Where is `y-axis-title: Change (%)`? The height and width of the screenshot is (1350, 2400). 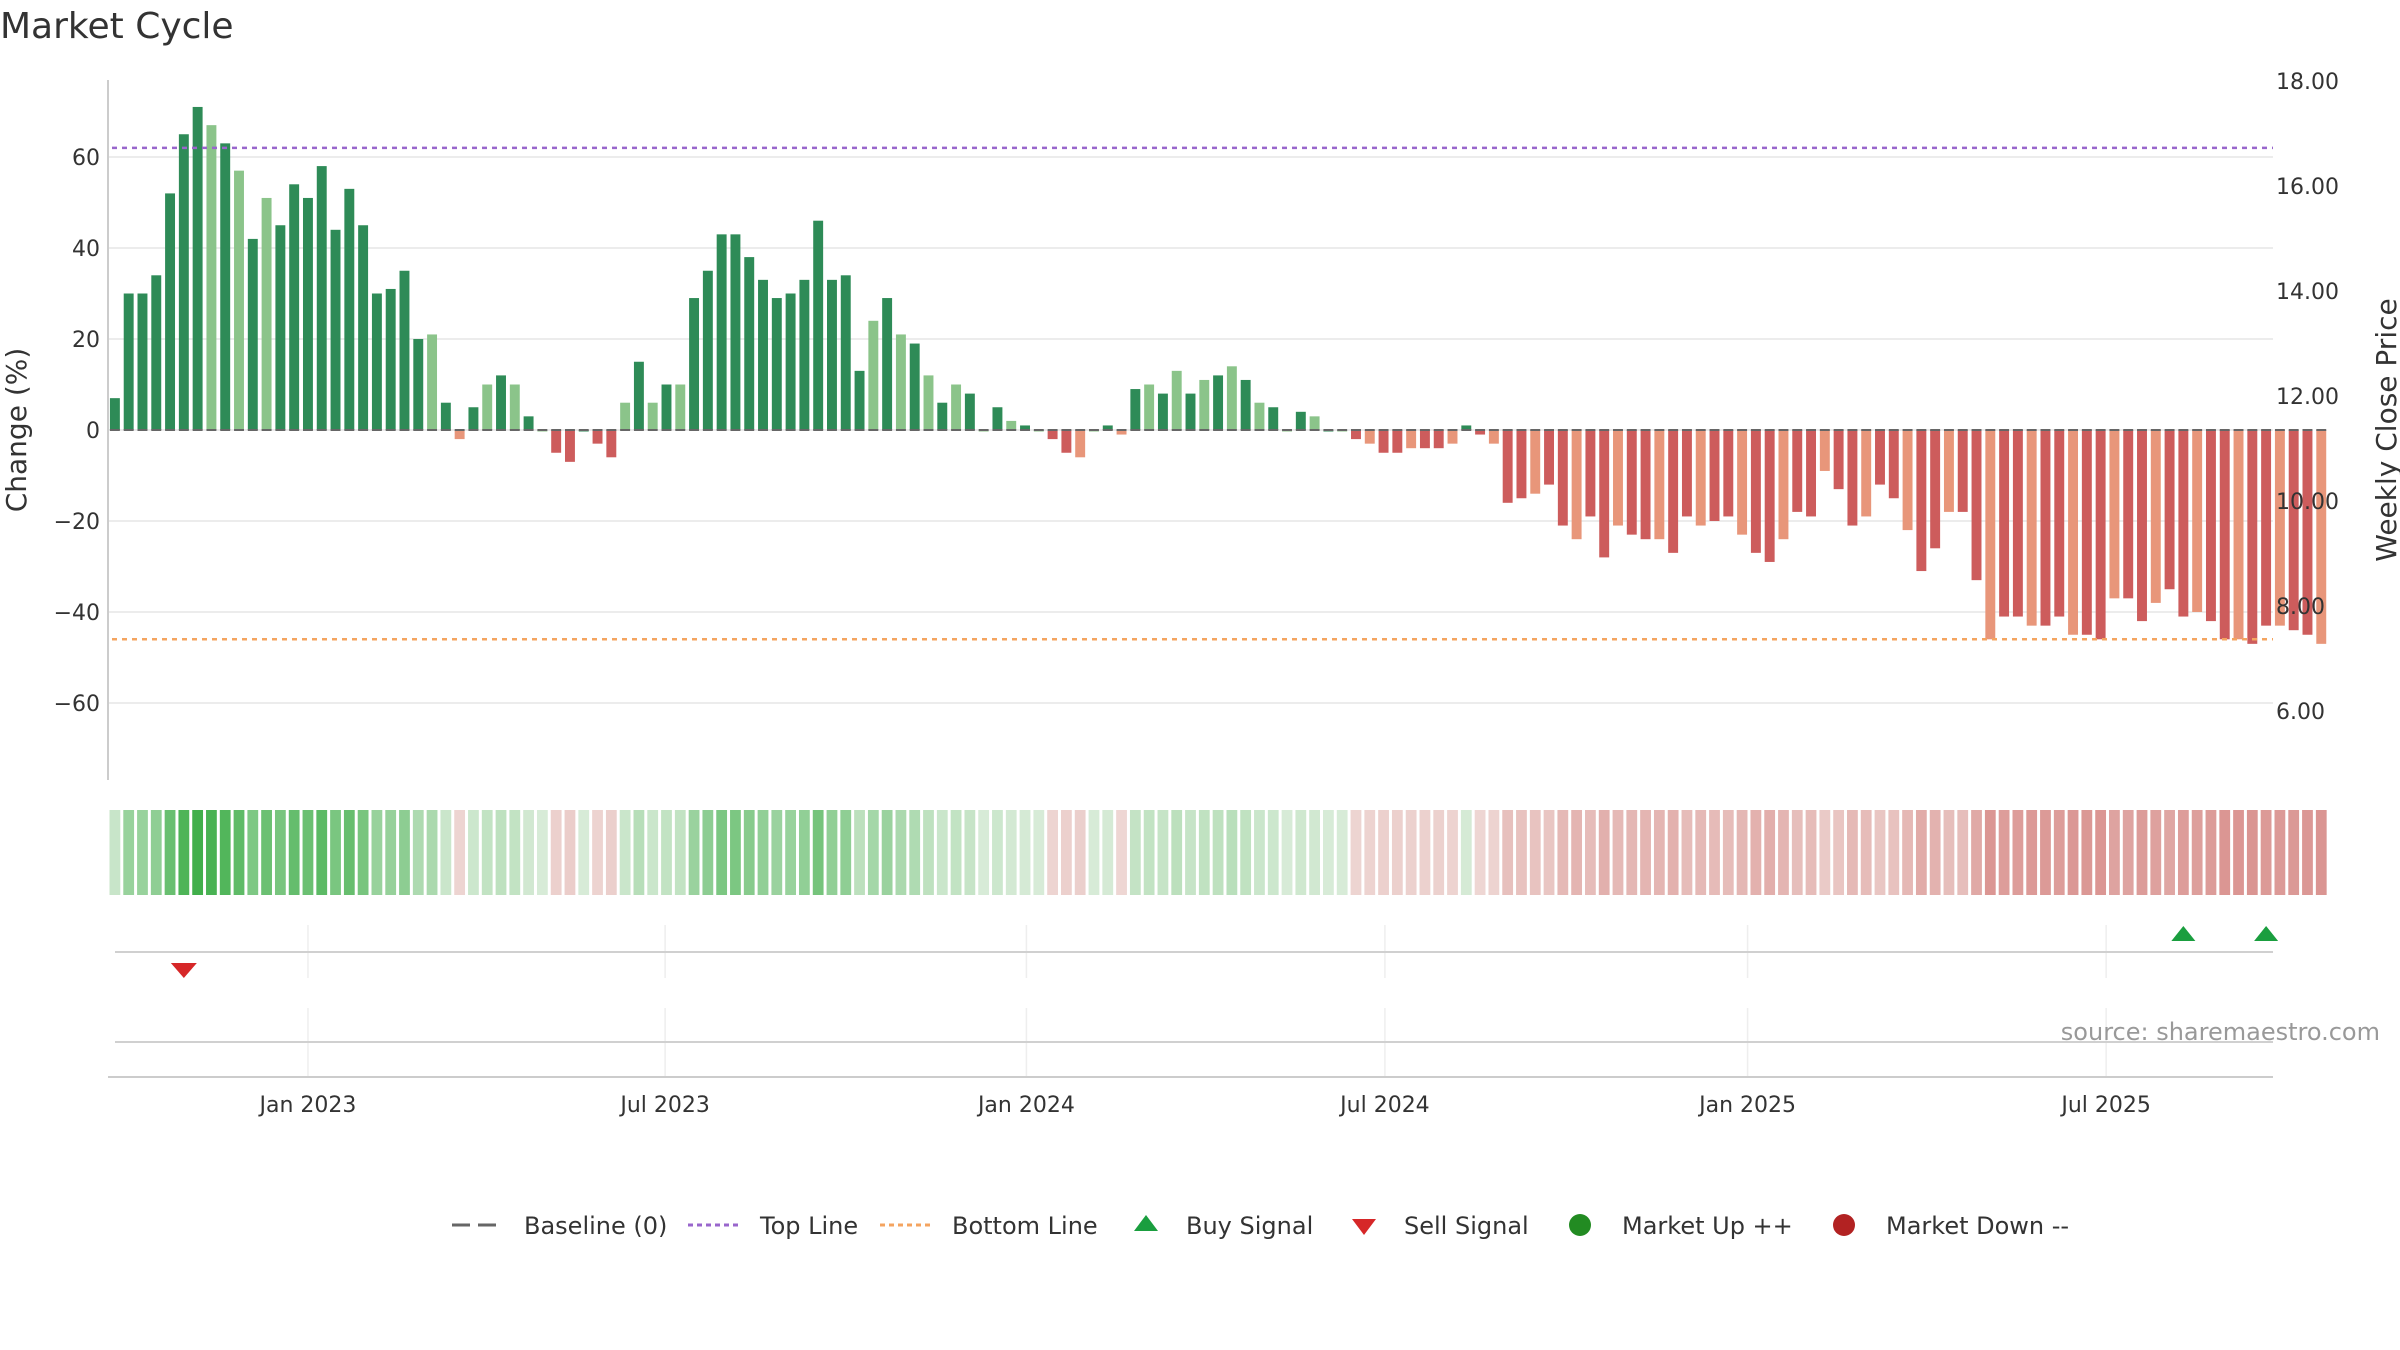 y-axis-title: Change (%) is located at coordinates (16, 430).